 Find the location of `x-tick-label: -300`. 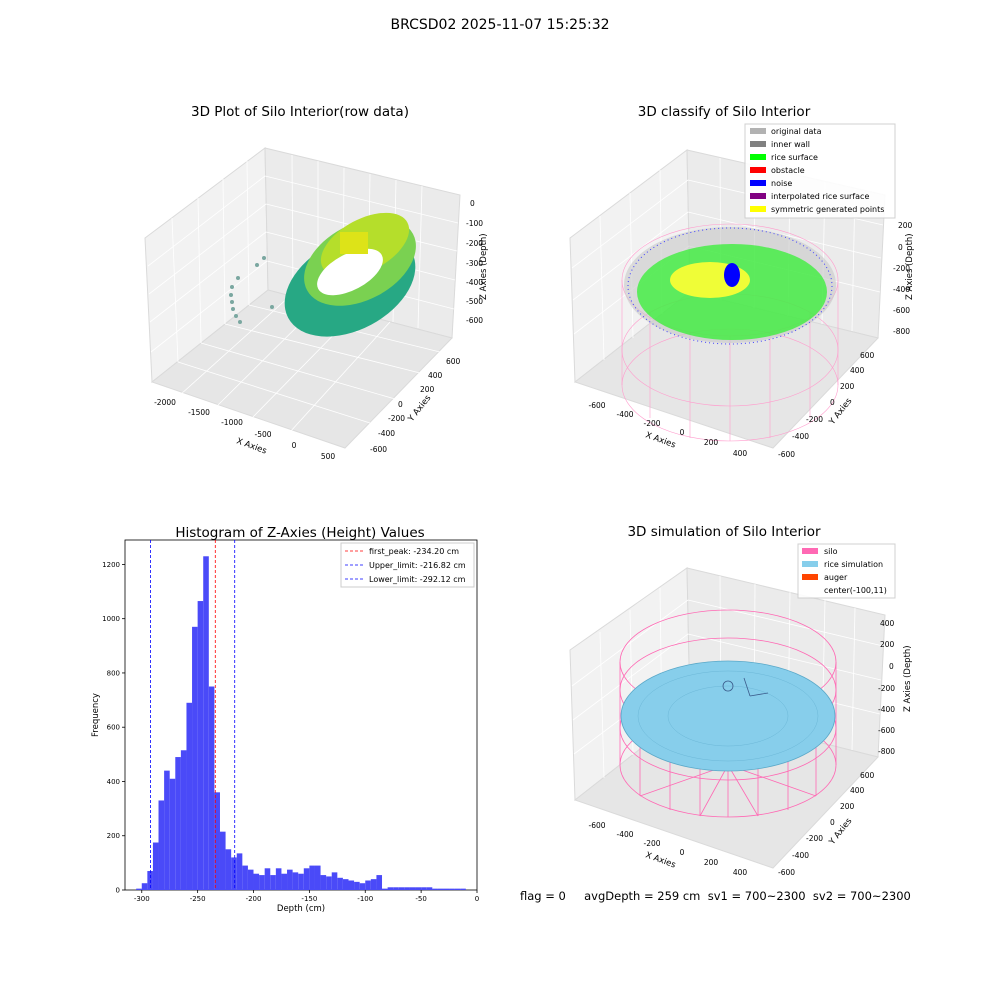

x-tick-label: -300 is located at coordinates (142, 899).